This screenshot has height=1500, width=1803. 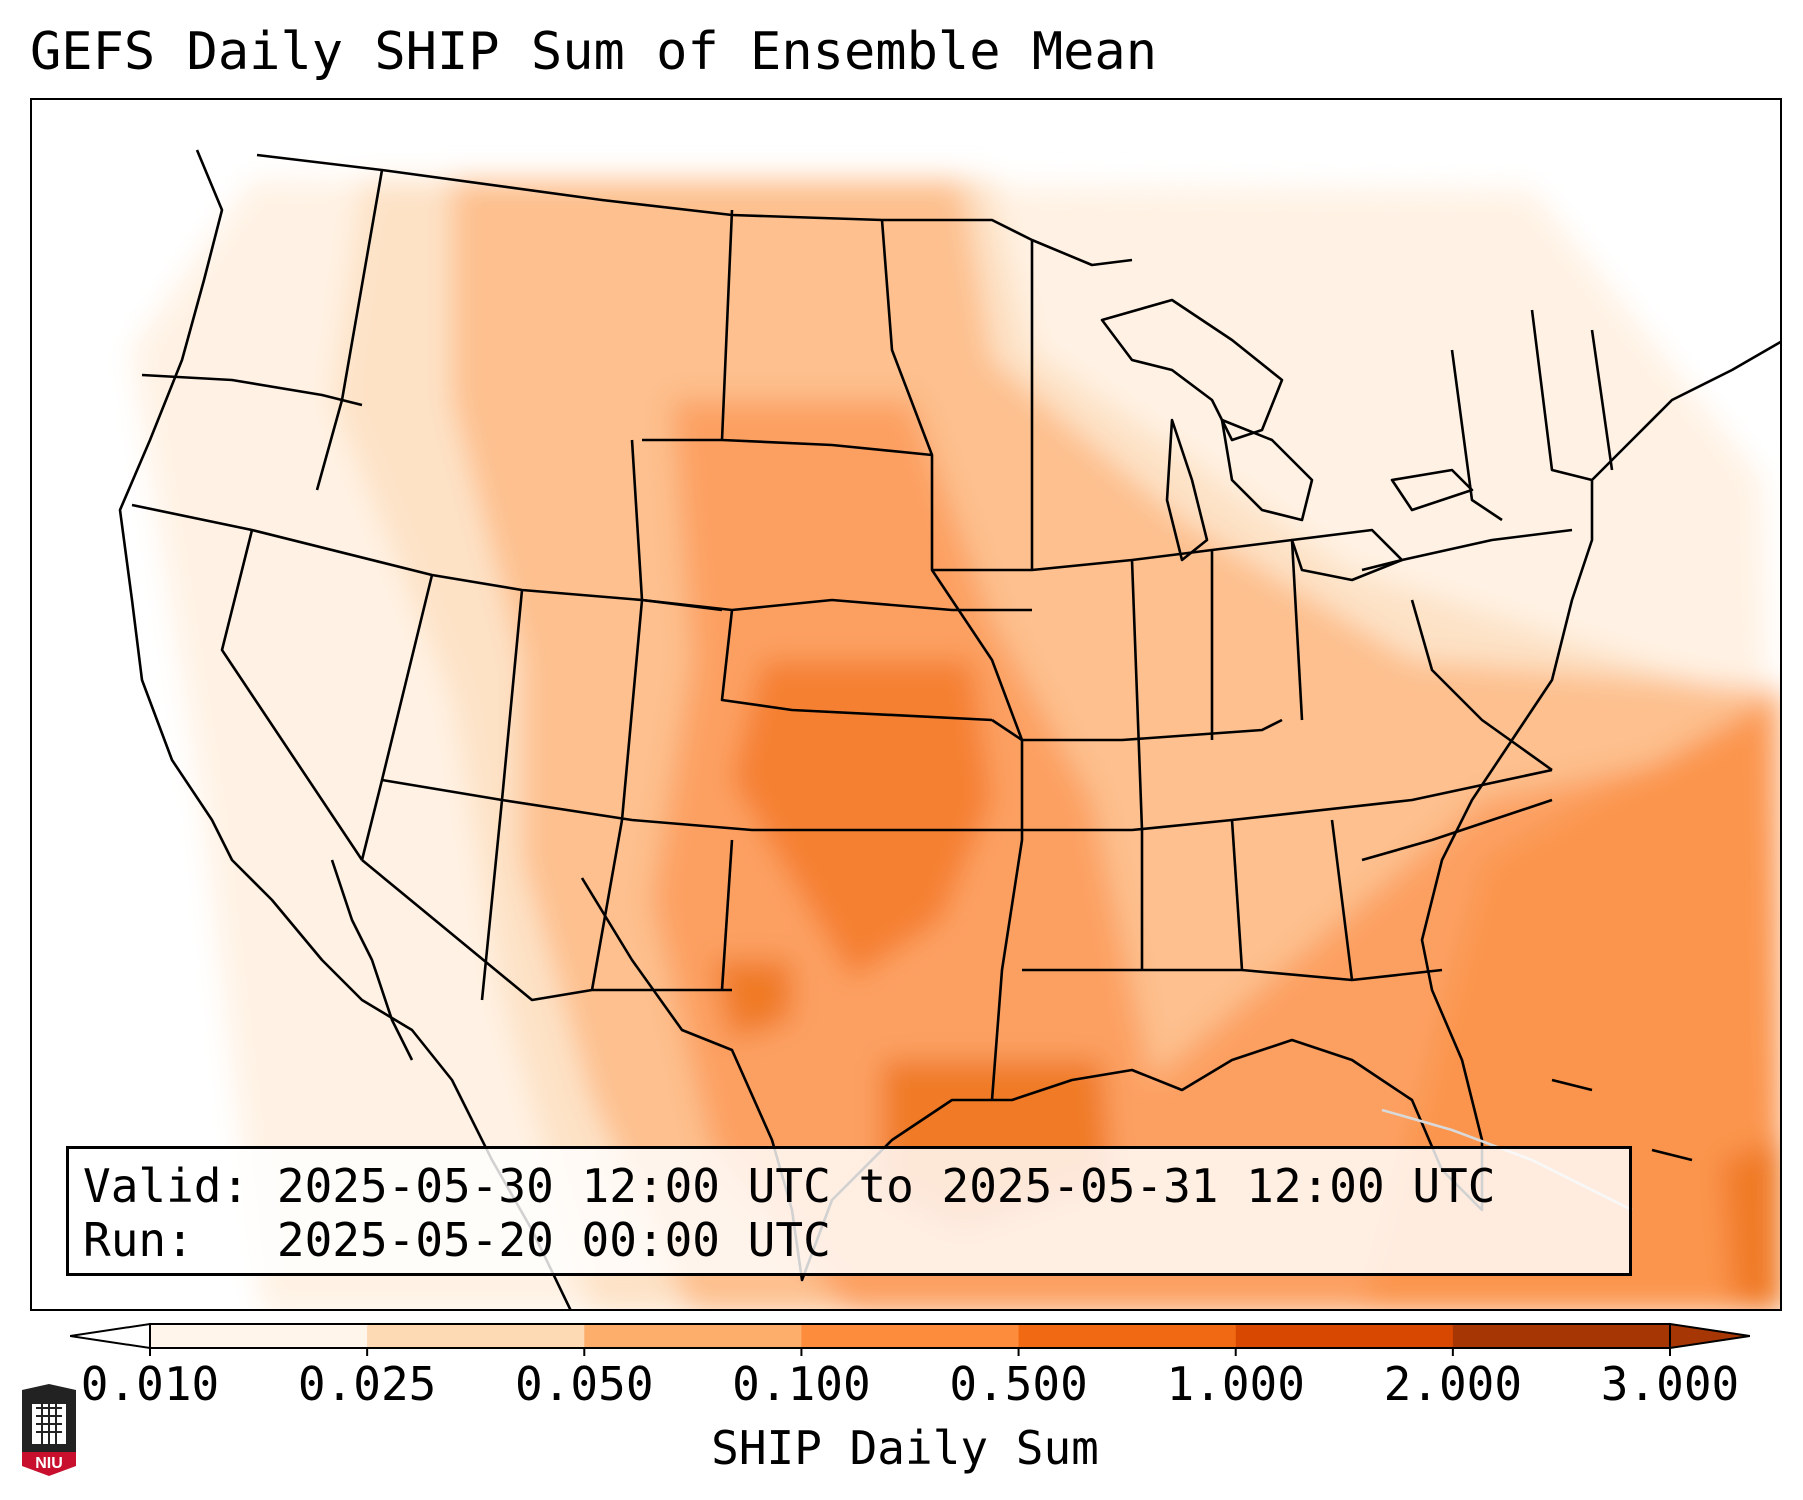 I want to click on colorbar-tick-label: 0.010, so click(x=150, y=1384).